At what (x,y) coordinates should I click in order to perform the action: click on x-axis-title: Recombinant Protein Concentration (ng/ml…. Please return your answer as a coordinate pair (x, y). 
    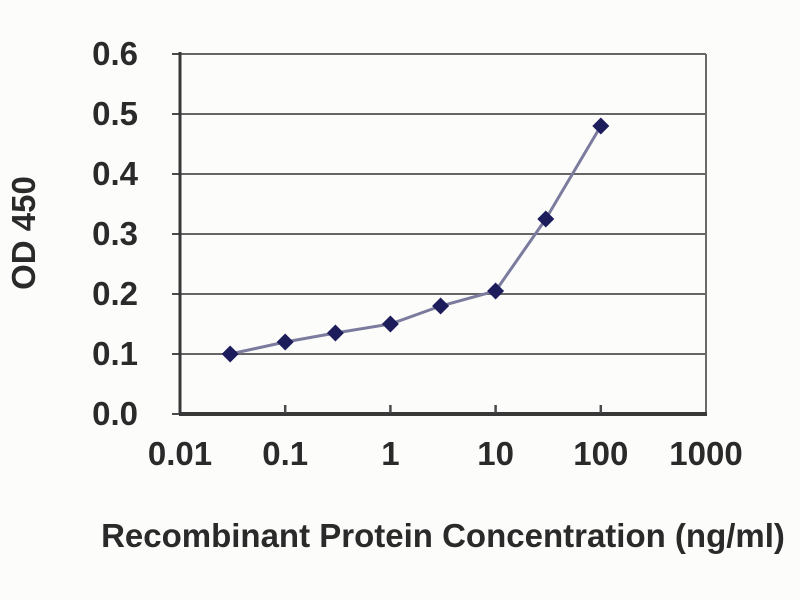
    Looking at the image, I should click on (443, 535).